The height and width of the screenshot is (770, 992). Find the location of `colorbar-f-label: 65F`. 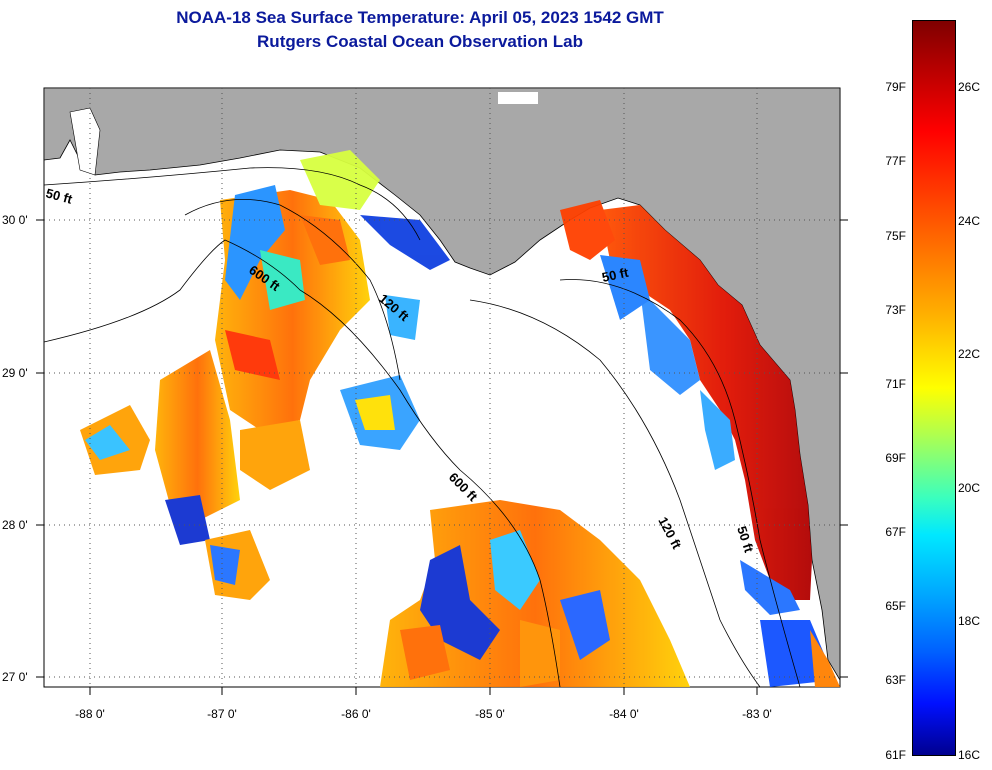

colorbar-f-label: 65F is located at coordinates (895, 606).